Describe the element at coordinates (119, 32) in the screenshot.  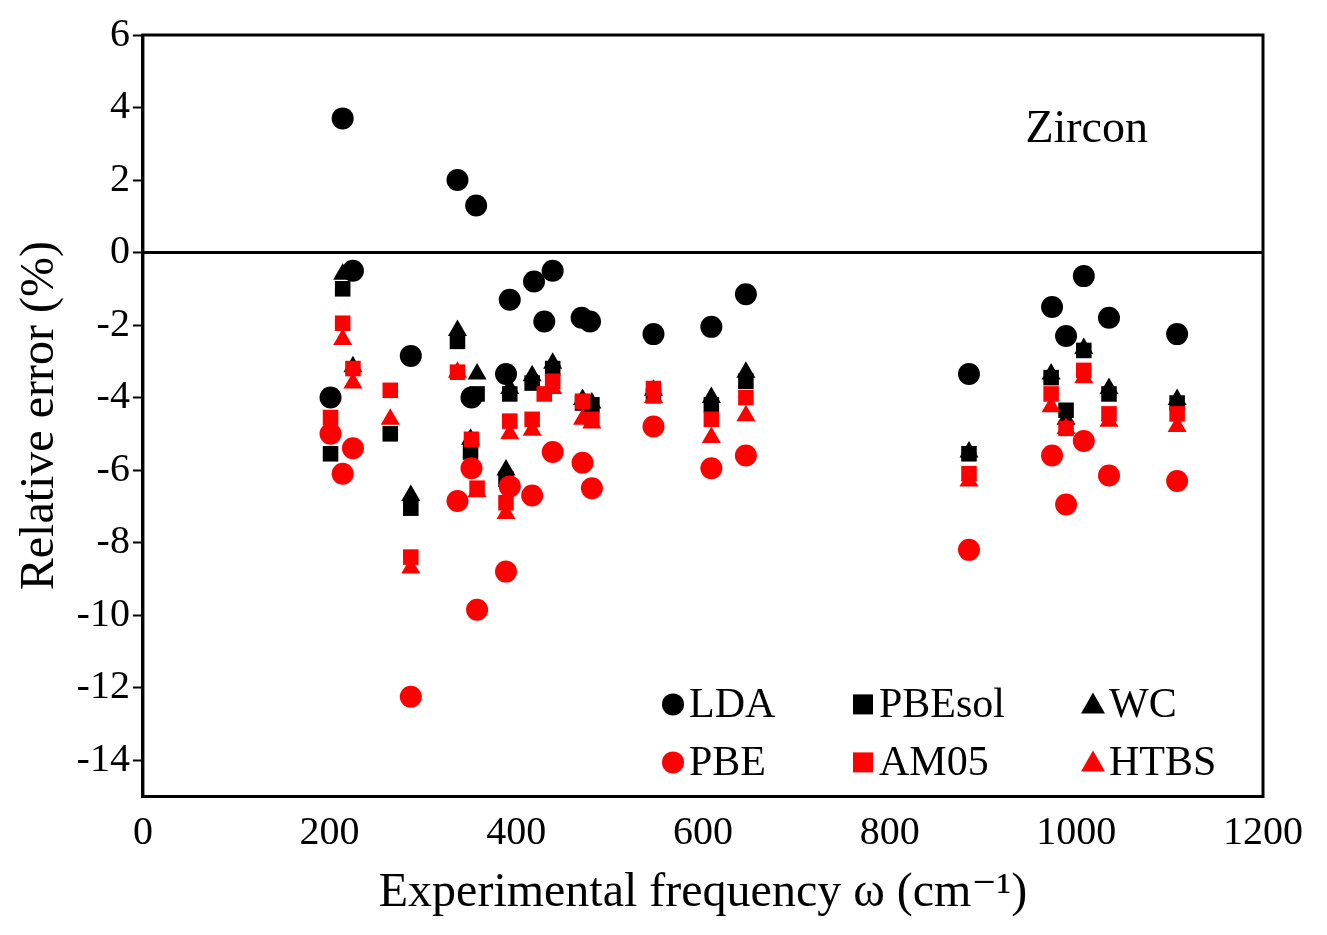
I see `y-tick-label: 6` at that location.